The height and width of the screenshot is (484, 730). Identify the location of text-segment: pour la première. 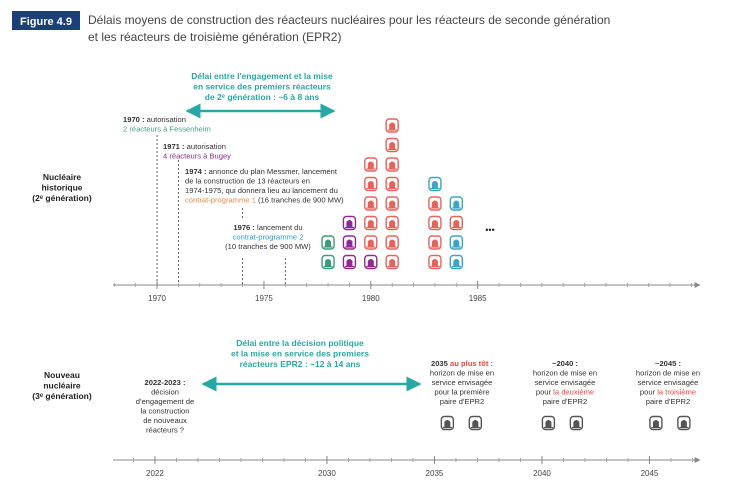
(461, 392).